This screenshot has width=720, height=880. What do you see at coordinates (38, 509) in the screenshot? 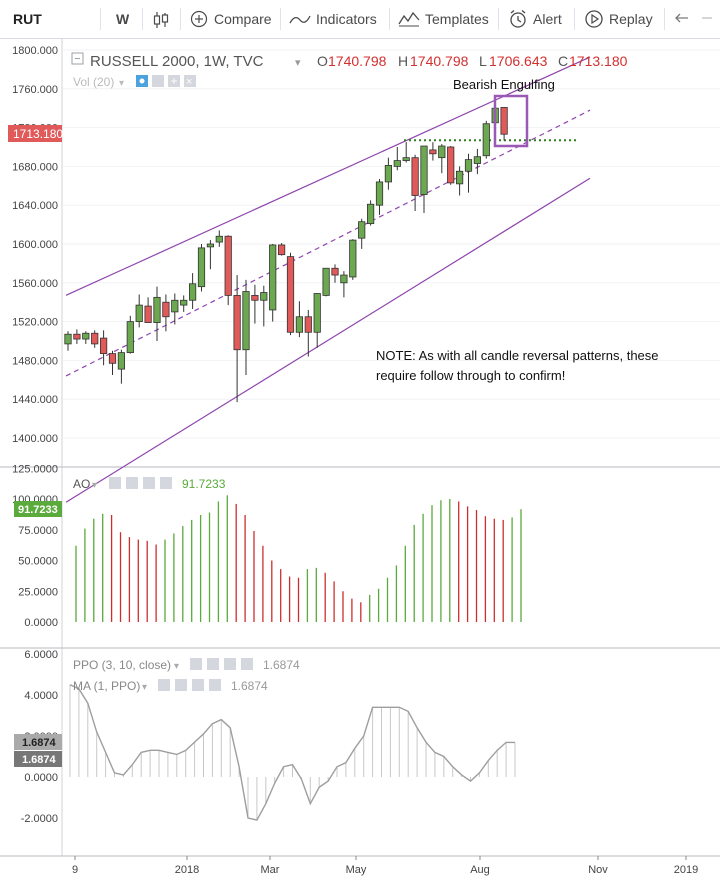
I see `ao-tag-bg` at bounding box center [38, 509].